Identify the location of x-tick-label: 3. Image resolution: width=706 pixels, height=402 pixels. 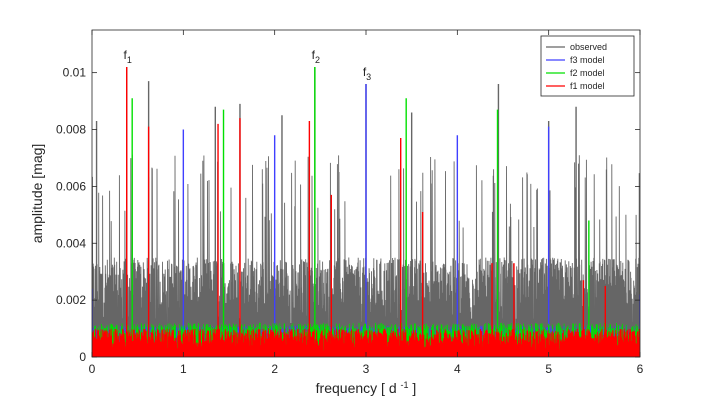
(366, 369).